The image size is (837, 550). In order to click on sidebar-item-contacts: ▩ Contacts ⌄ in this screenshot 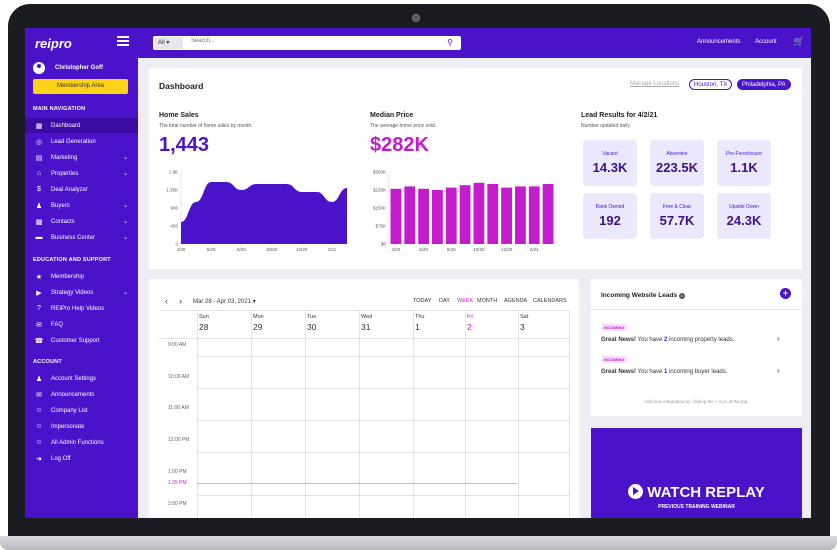, I will do `click(81, 222)`.